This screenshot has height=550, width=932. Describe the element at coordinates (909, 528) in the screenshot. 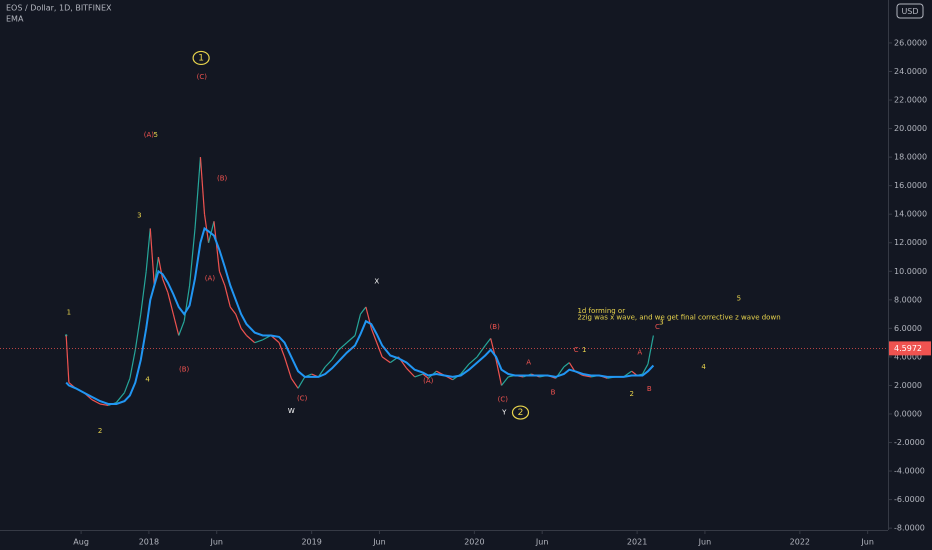

I see `y-tick-label: -8.0000` at that location.